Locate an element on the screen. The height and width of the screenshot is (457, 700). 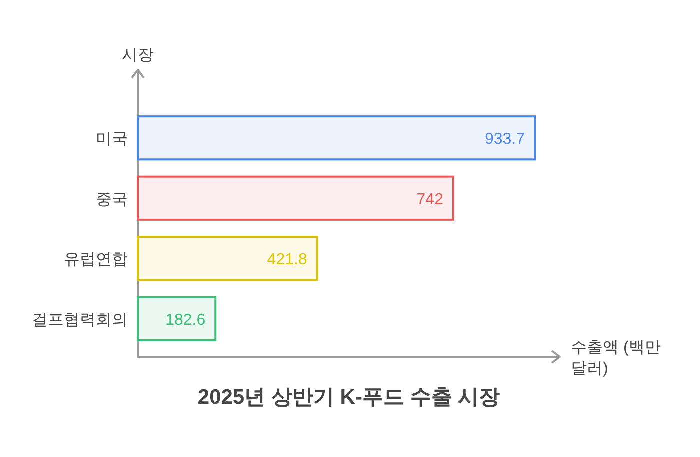
ylabel: 시장 is located at coordinates (138, 55).